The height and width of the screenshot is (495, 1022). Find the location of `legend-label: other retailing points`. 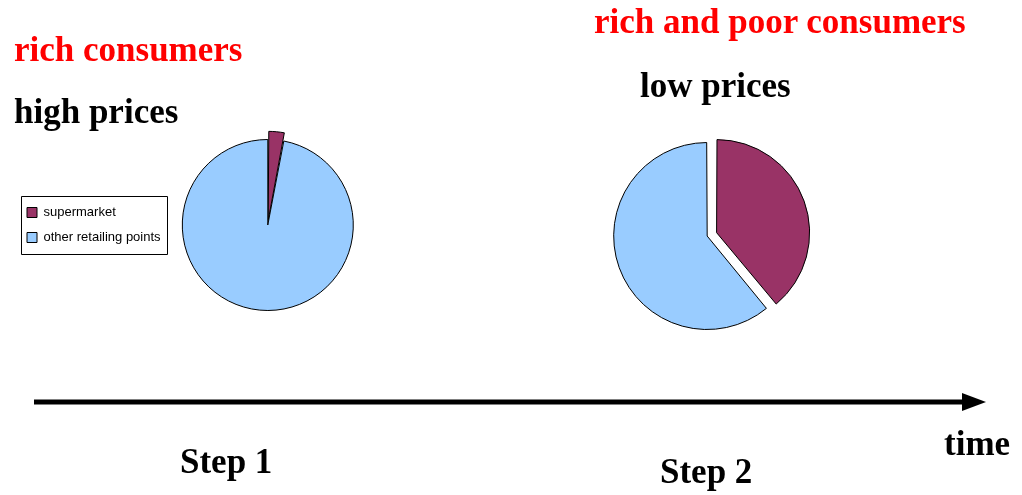

legend-label: other retailing points is located at coordinates (102, 237).